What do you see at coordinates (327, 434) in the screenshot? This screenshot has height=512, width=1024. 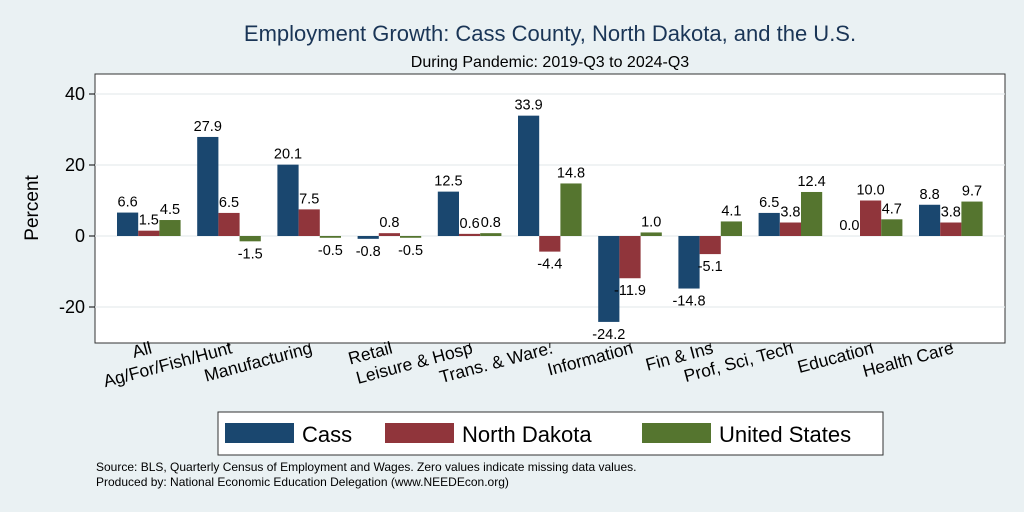 I see `legend-label: Cass` at bounding box center [327, 434].